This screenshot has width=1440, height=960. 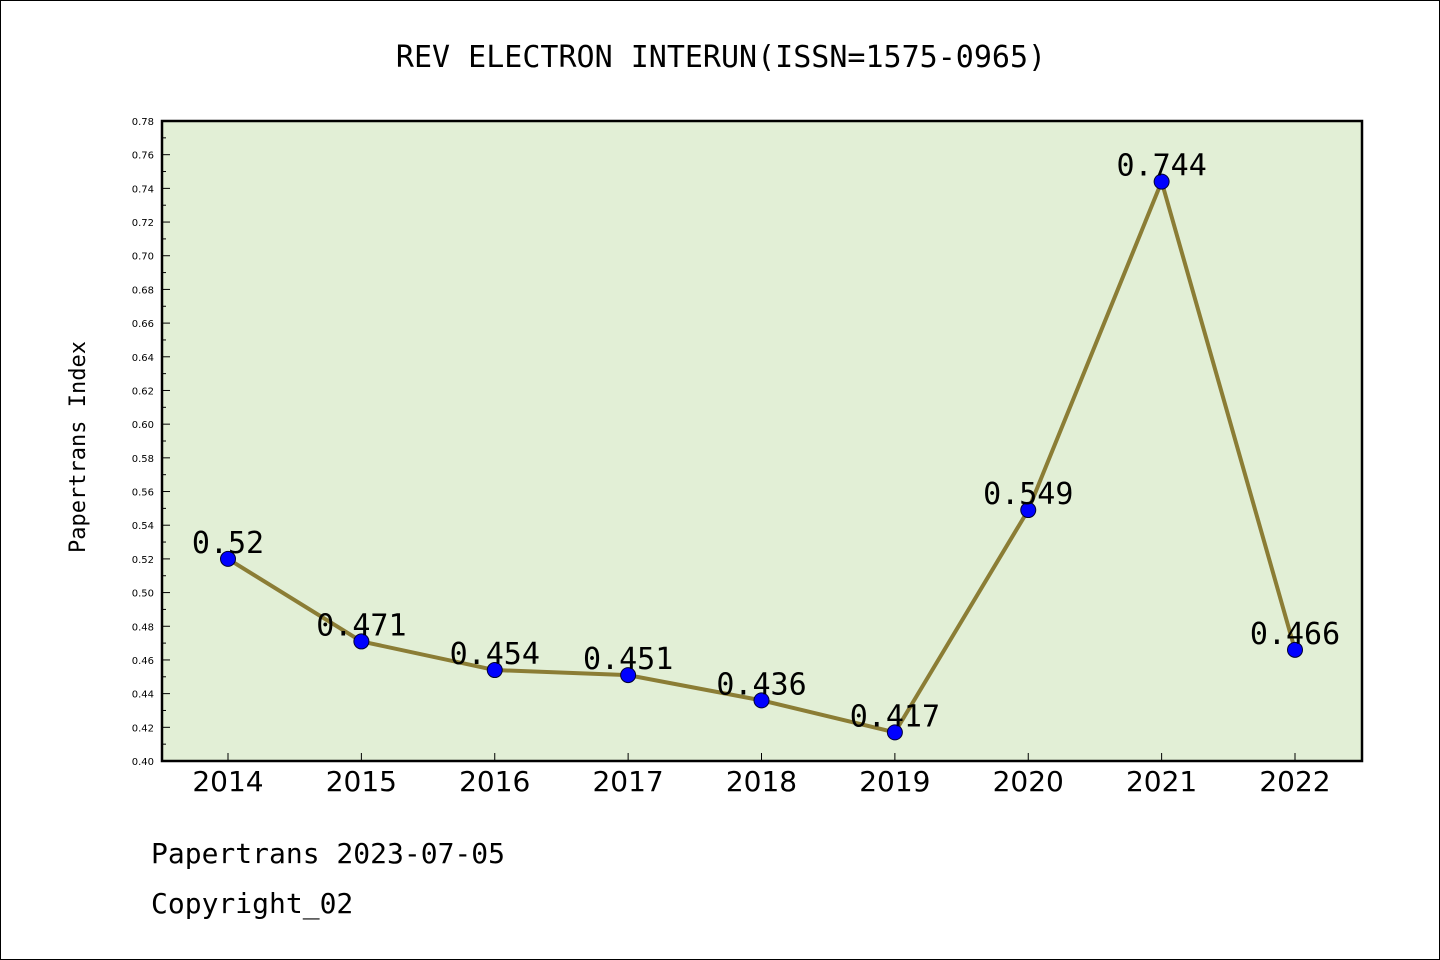 What do you see at coordinates (143, 391) in the screenshot?
I see `y-tick-label: 0.62` at bounding box center [143, 391].